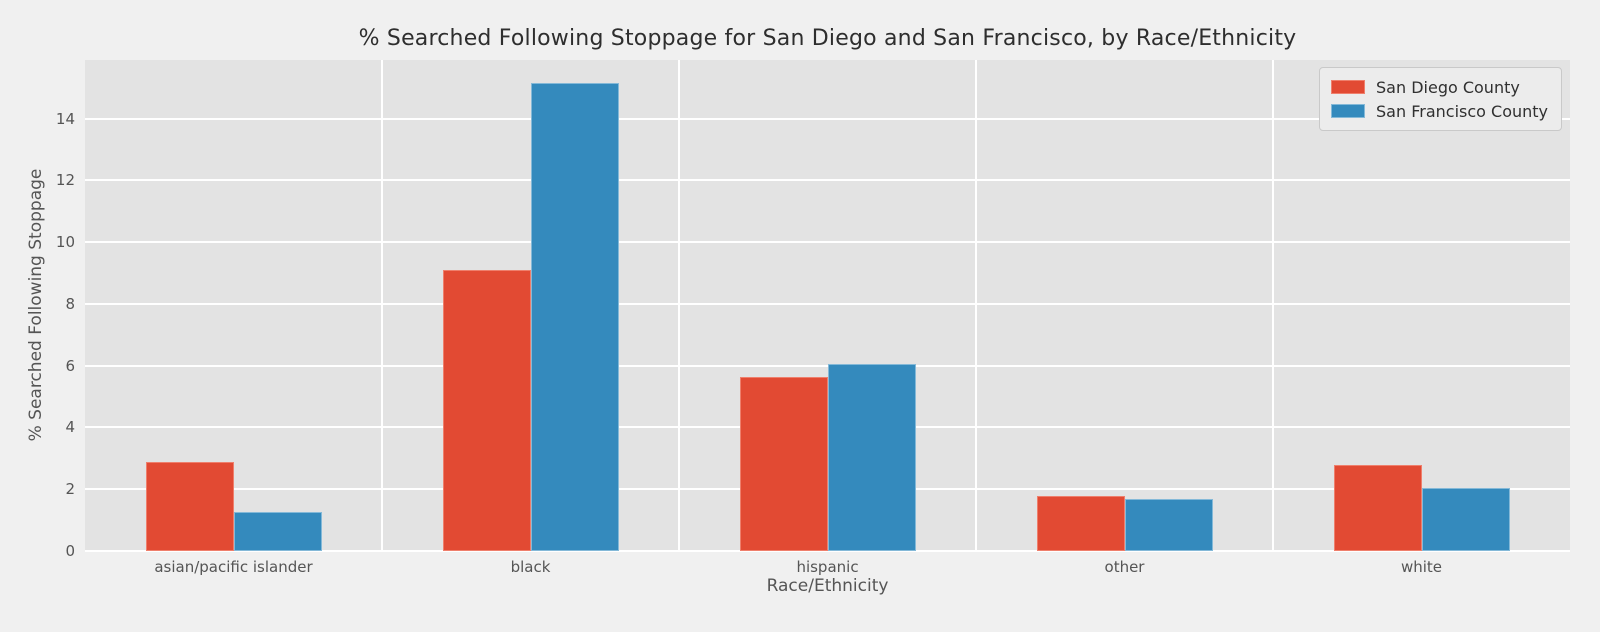  What do you see at coordinates (1465, 519) in the screenshot?
I see `bar-san-francisco-county-white` at bounding box center [1465, 519].